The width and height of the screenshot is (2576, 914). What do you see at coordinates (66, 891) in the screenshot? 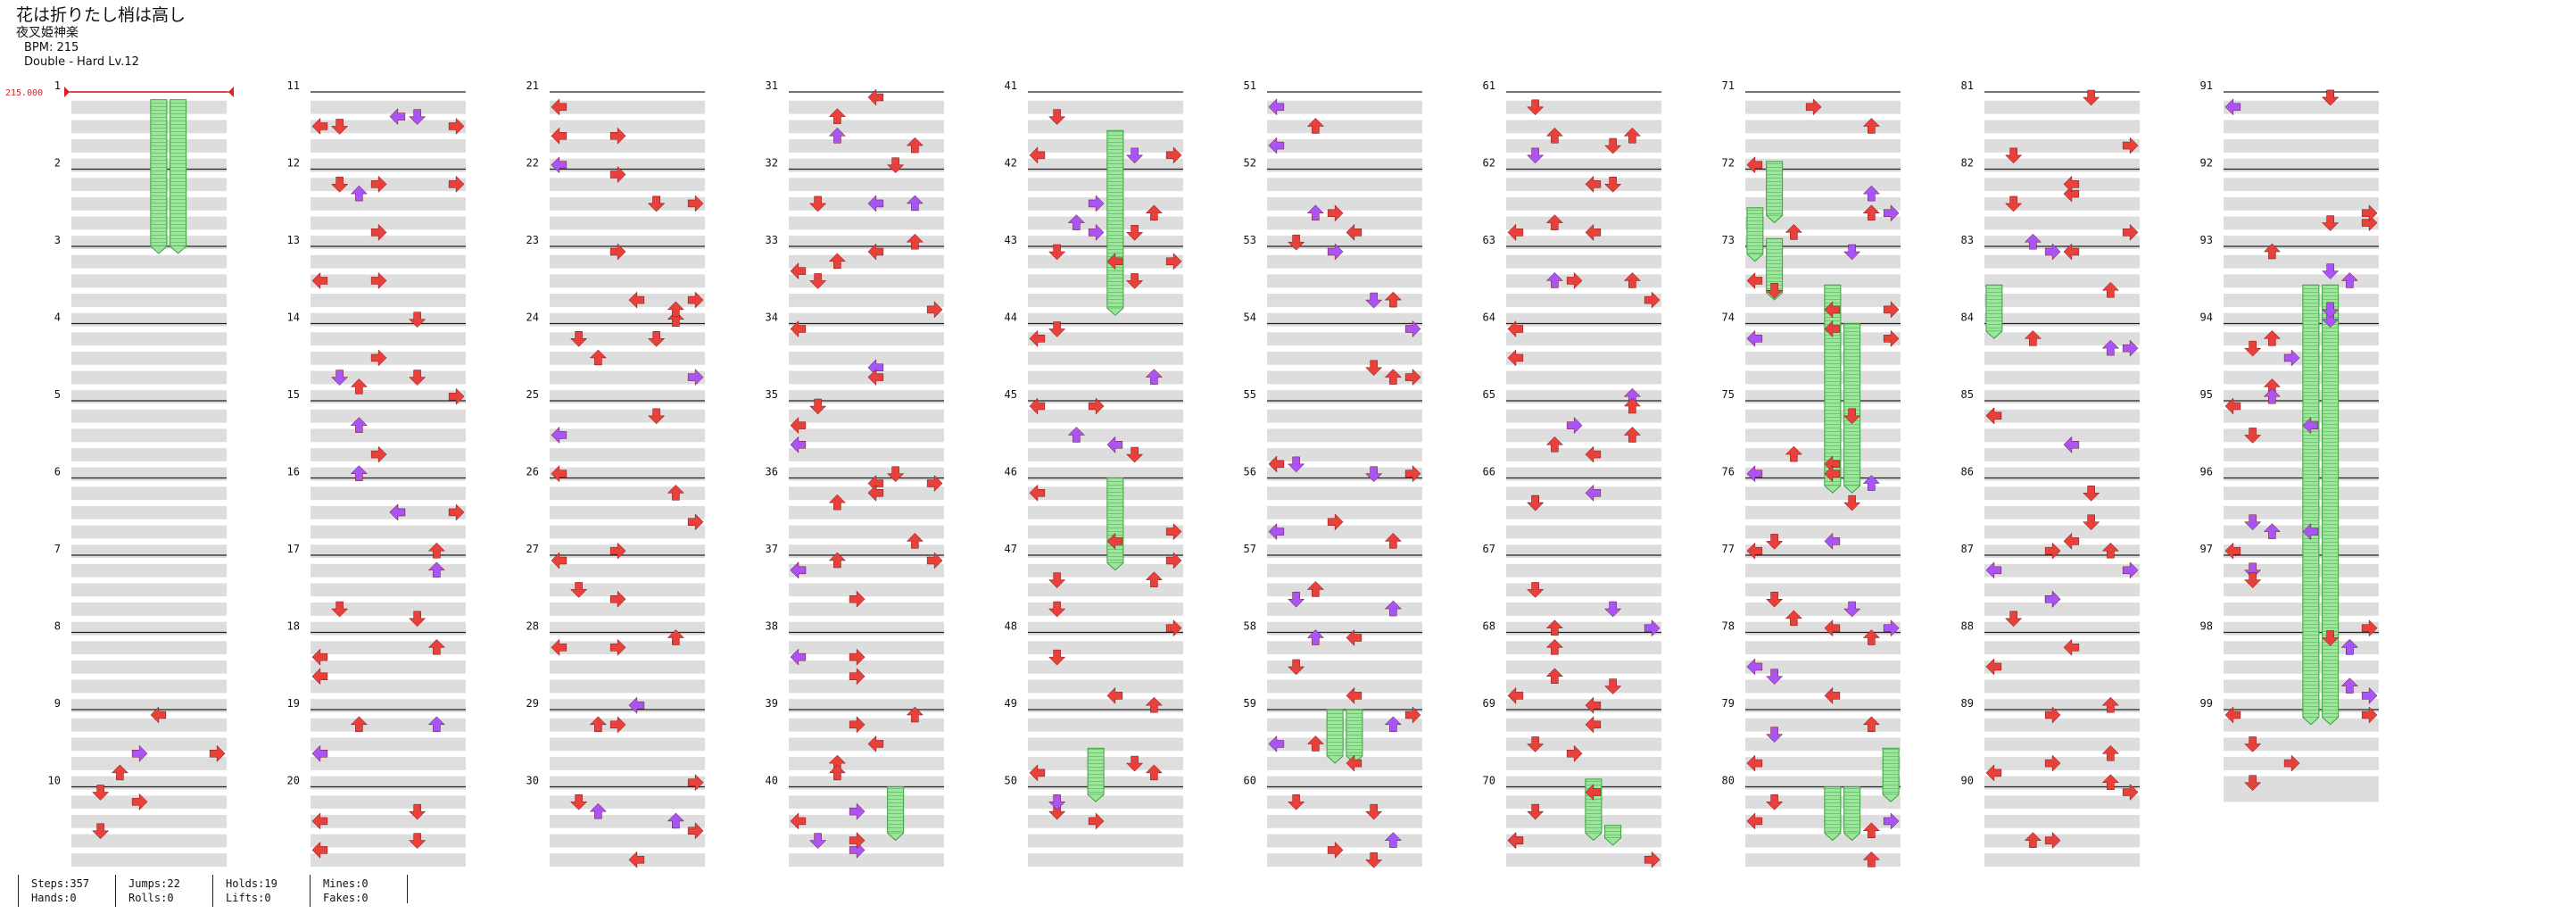
I see `stats-steps-group: Steps:357 Hands:0` at bounding box center [66, 891].